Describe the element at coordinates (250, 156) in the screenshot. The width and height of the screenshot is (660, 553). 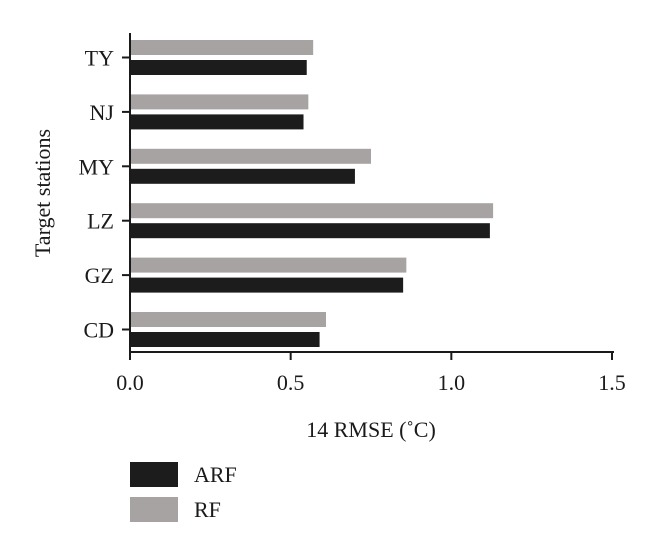
I see `bar-rf-my` at that location.